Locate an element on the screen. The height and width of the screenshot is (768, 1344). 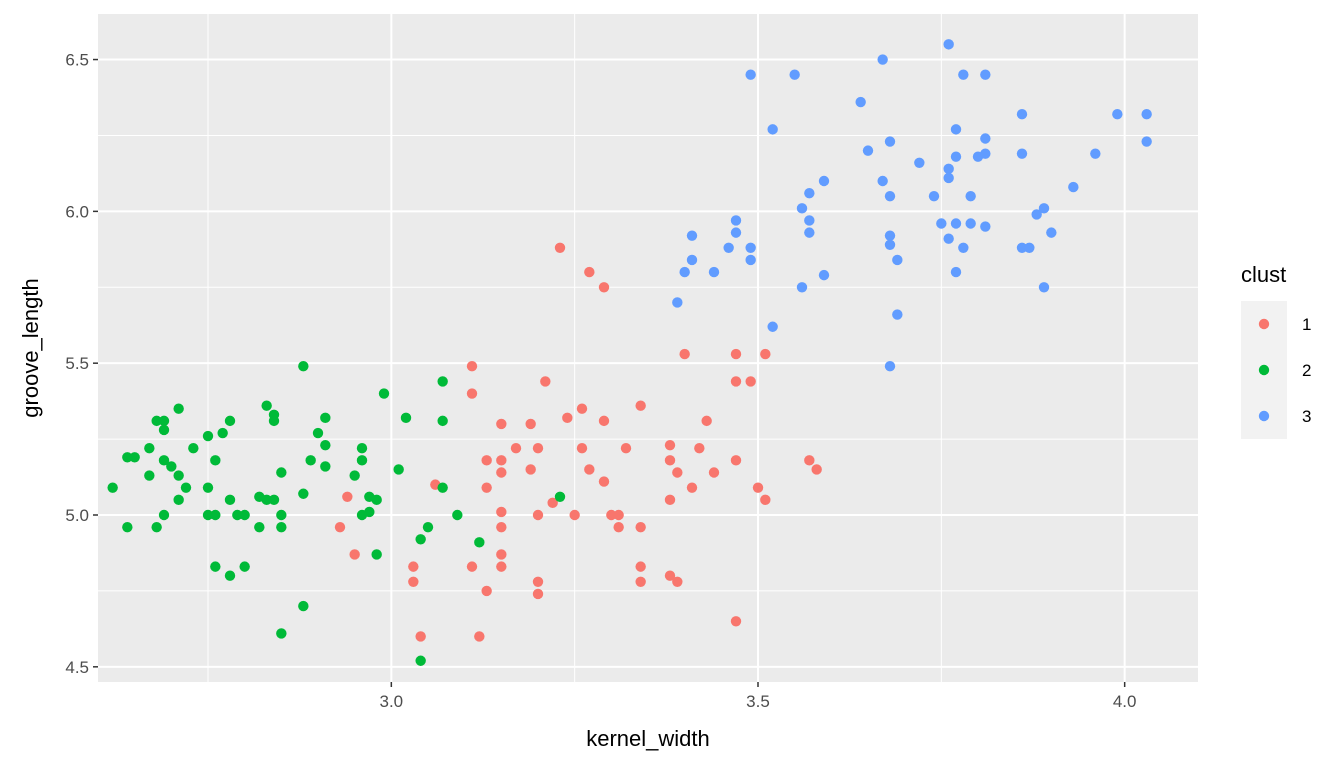
legend: clust 1 2 3 is located at coordinates (1276, 350).